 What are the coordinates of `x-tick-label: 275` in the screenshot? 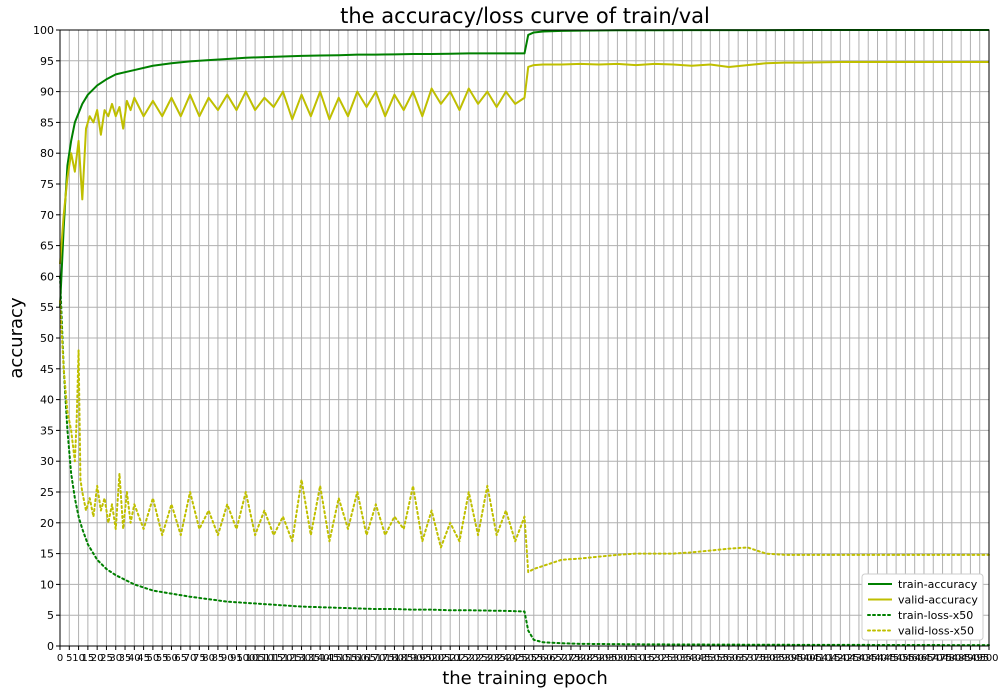 It's located at (570, 658).